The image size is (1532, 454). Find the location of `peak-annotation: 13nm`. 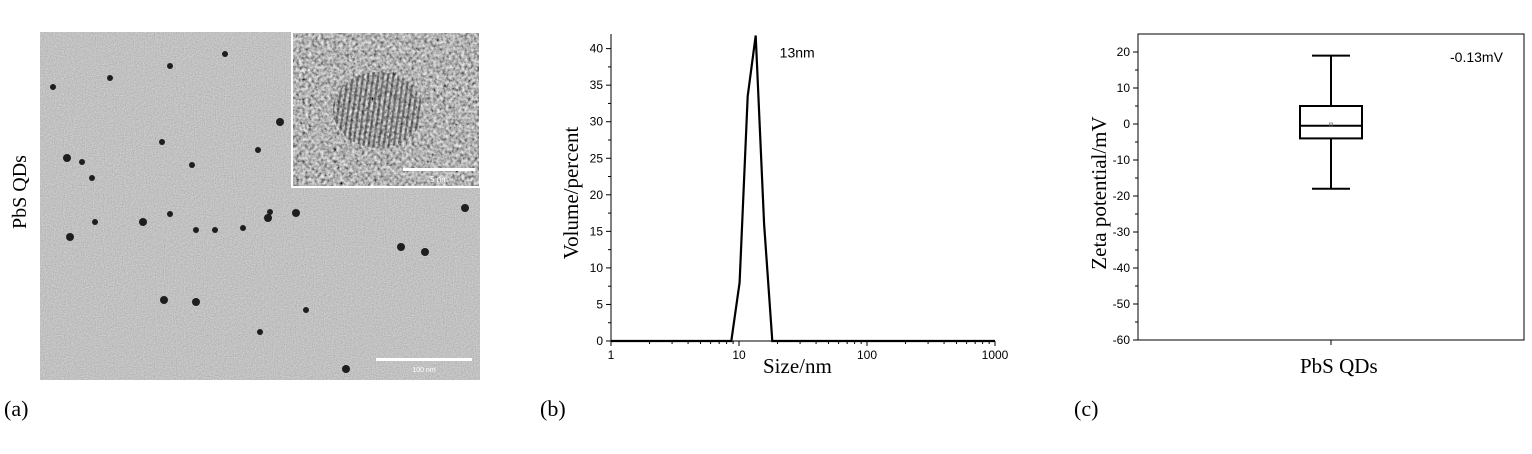

peak-annotation: 13nm is located at coordinates (797, 52).